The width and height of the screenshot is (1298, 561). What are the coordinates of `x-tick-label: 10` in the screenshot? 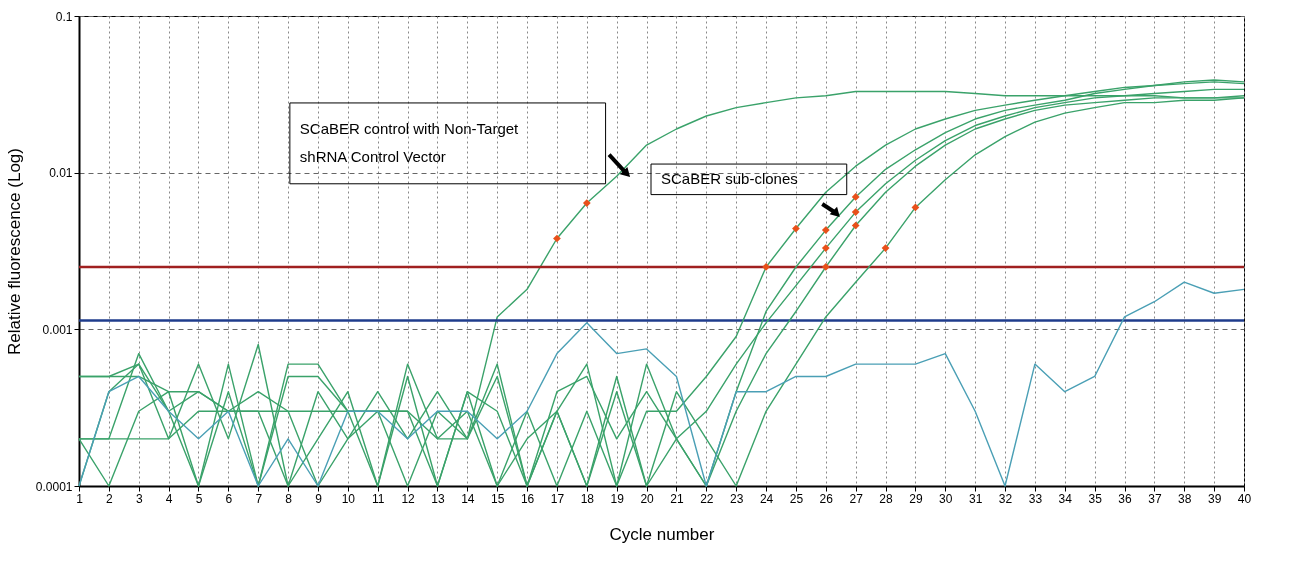 It's located at (348, 498).